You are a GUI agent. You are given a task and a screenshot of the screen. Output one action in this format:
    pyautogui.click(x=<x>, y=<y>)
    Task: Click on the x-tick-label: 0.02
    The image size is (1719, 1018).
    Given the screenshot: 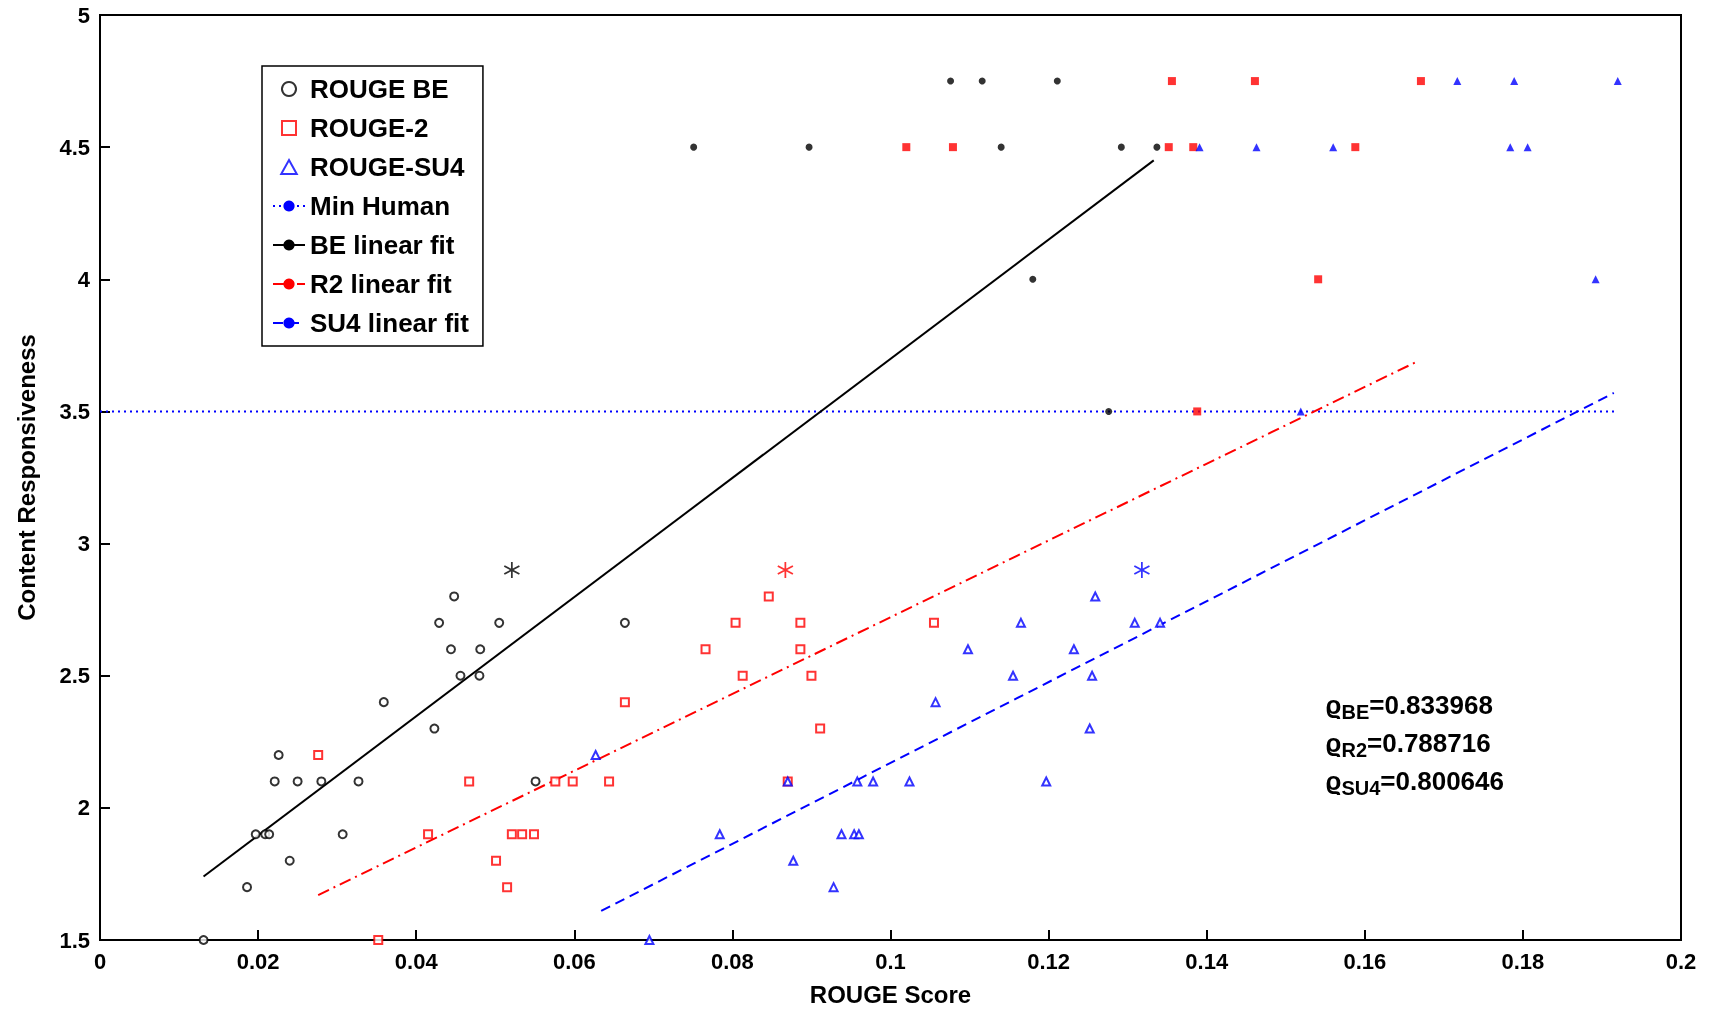 What is the action you would take?
    pyautogui.click(x=258, y=961)
    